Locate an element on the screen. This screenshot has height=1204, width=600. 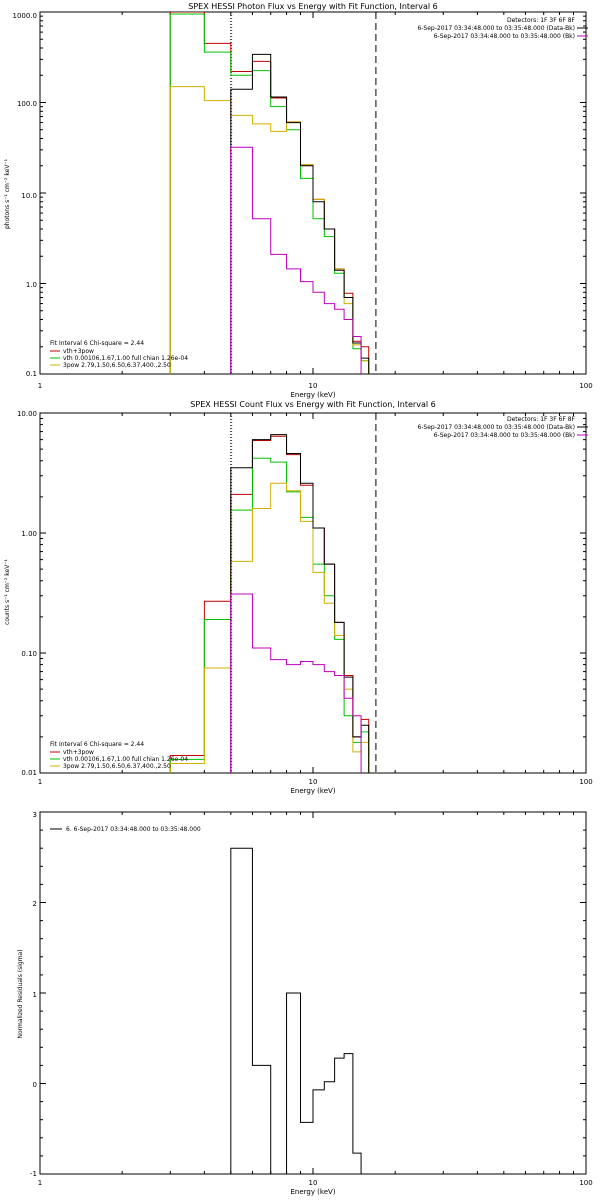
y-tick-label: 0.10 is located at coordinates (29, 654).